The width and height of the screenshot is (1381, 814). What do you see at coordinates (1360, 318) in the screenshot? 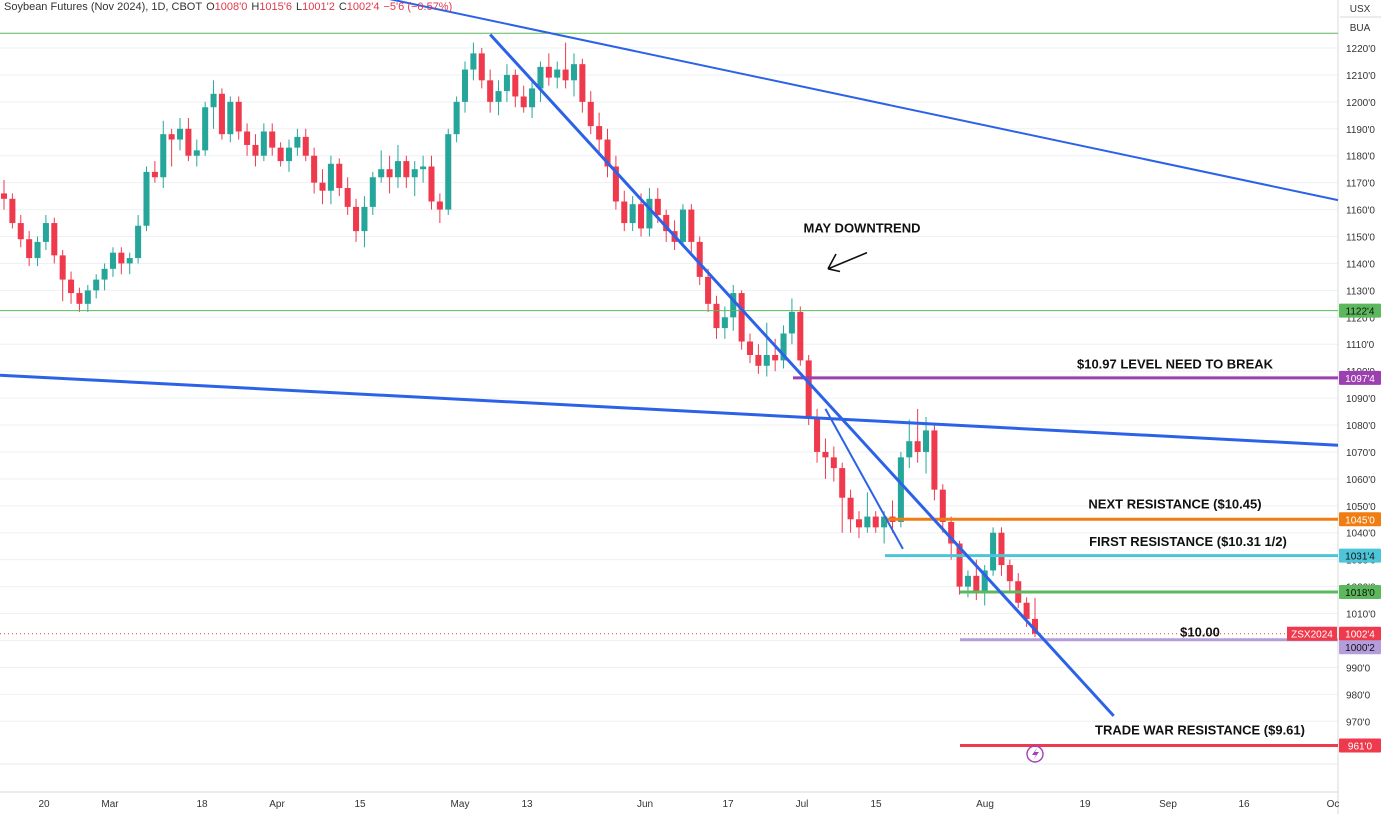
I see `y-tick-label: 1120'0` at bounding box center [1360, 318].